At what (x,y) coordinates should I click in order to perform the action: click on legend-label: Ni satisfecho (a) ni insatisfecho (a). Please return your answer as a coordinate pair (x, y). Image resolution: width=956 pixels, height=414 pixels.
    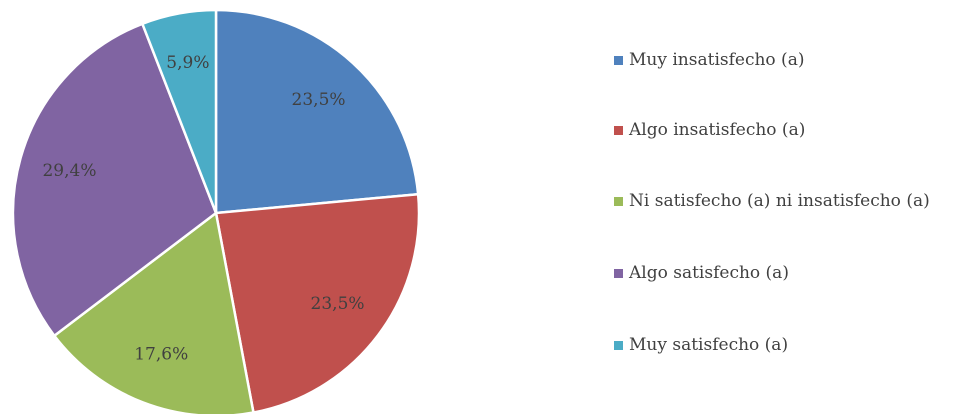
    Looking at the image, I should click on (779, 201).